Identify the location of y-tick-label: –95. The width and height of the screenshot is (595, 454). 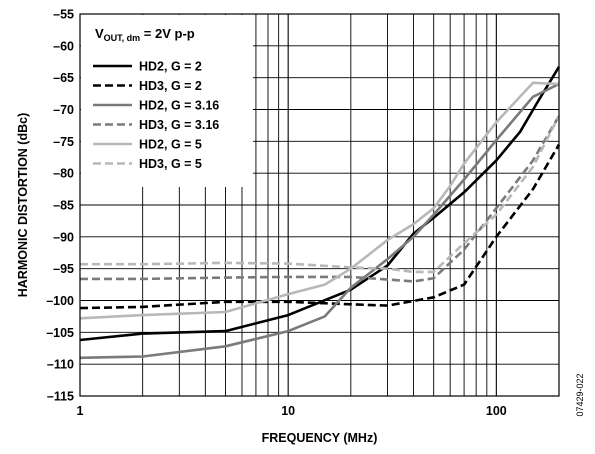
(63, 269).